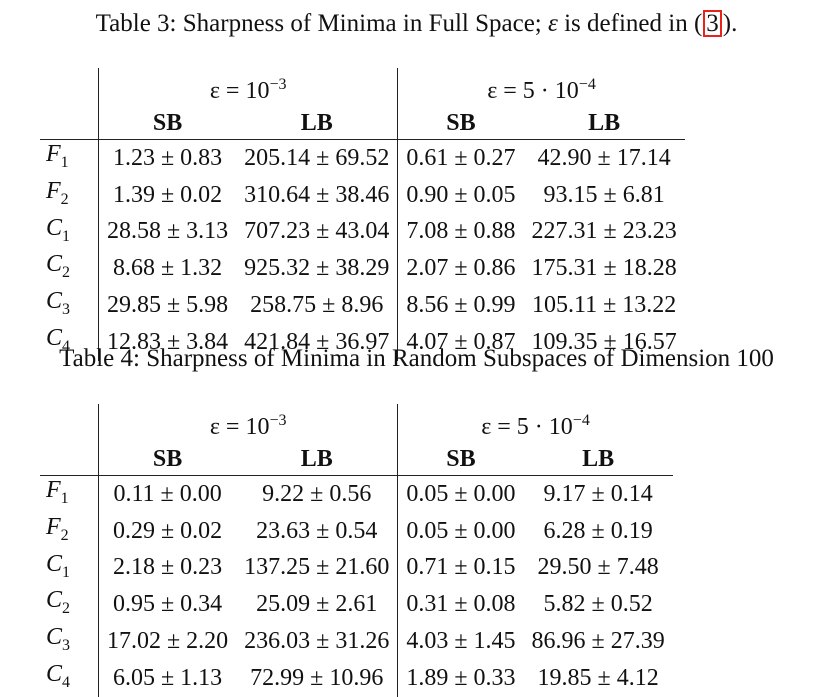 The width and height of the screenshot is (833, 697). I want to click on table-cell: 236.03 ± 31.26, so click(317, 641).